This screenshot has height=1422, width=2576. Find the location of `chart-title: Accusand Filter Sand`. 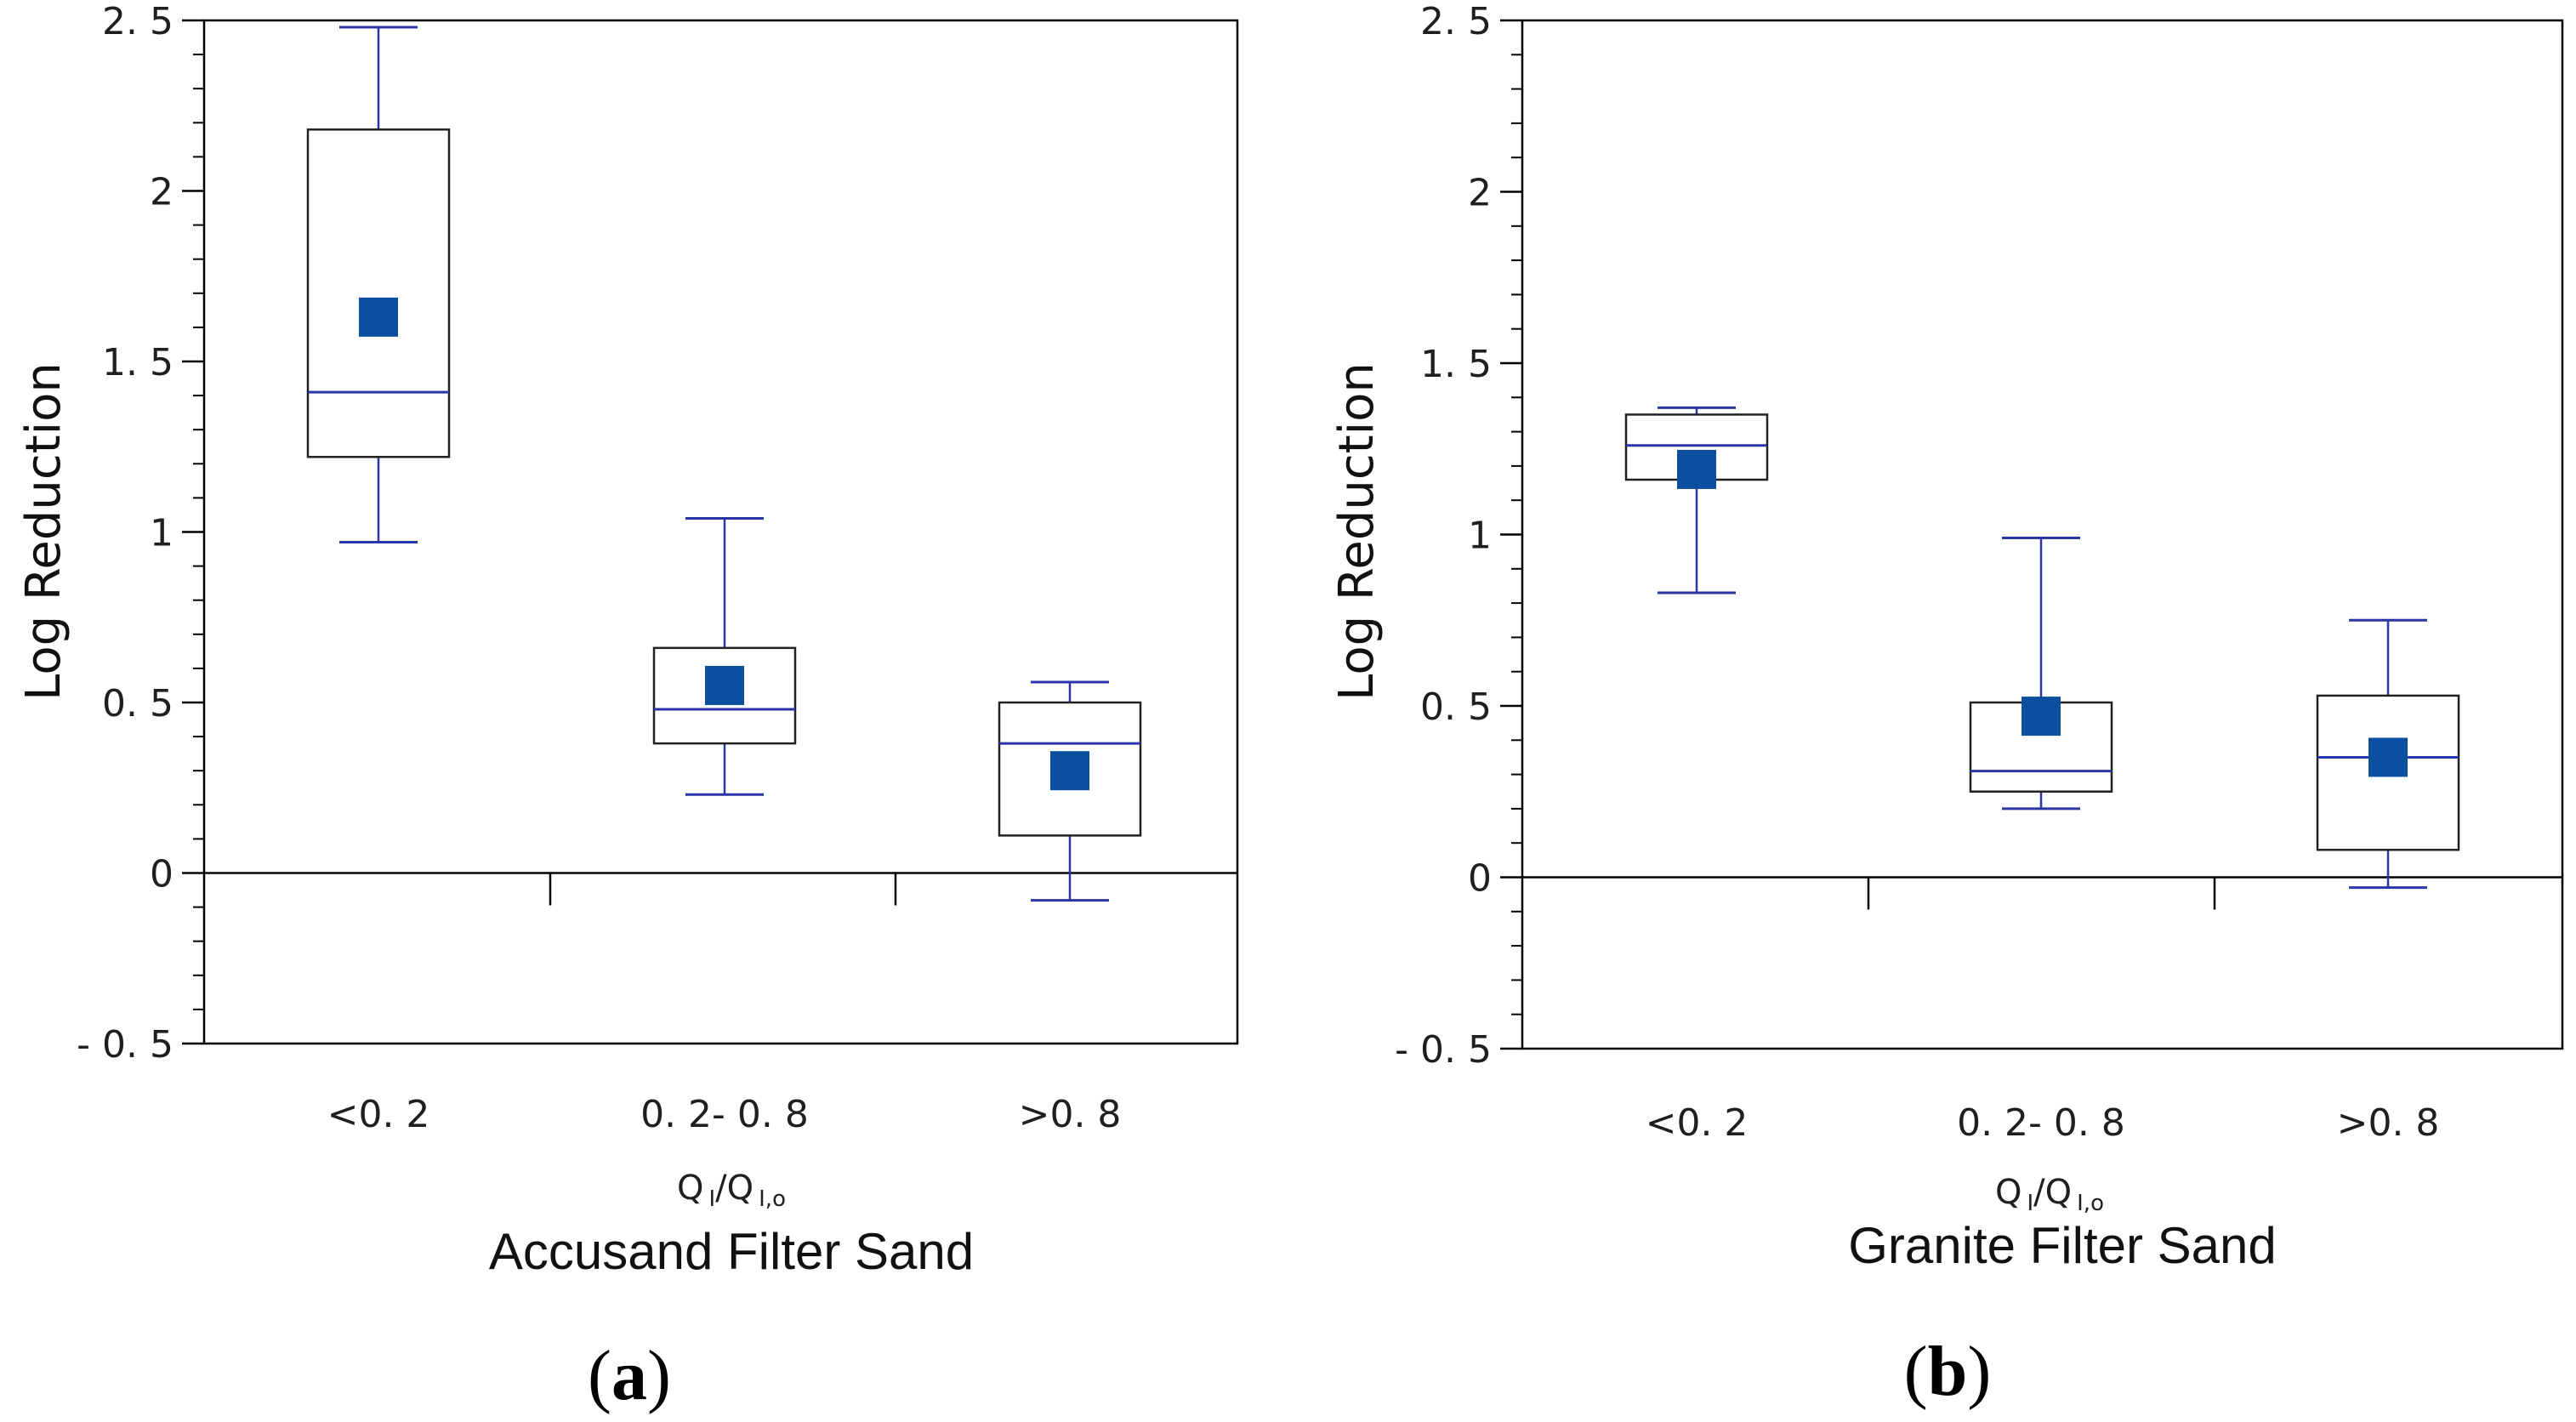

chart-title: Accusand Filter Sand is located at coordinates (731, 1251).